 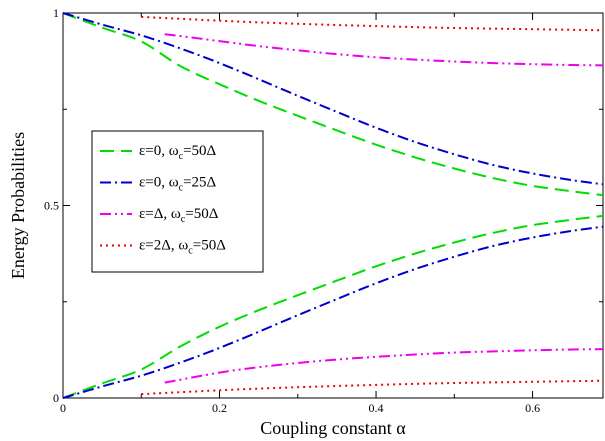 I want to click on legend-box, so click(x=177, y=201).